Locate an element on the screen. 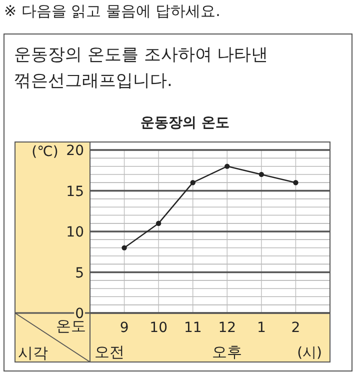 The image size is (357, 375). annotation: 오전 is located at coordinates (109, 352).